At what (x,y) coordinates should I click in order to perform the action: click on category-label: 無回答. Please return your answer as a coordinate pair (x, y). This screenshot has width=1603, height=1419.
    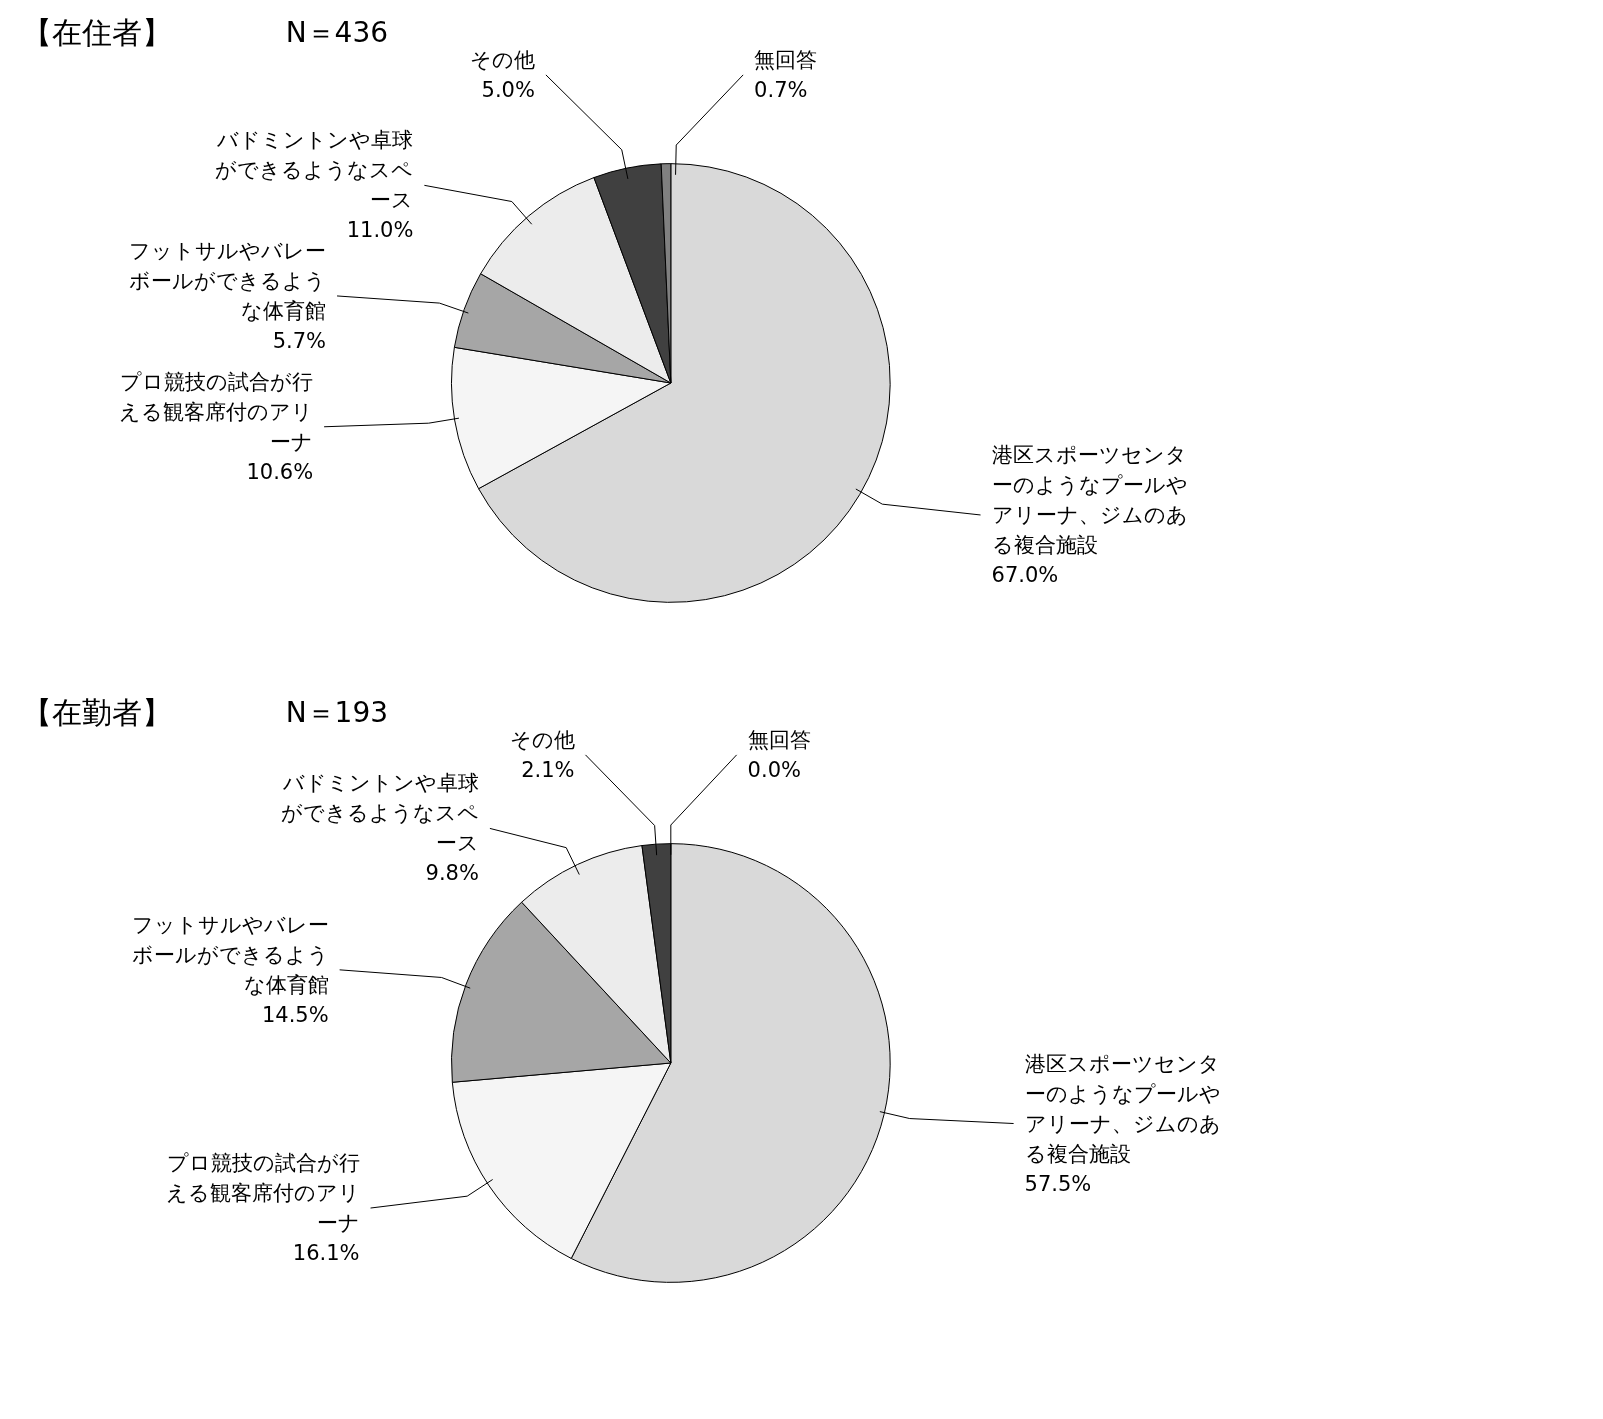
    Looking at the image, I should click on (779, 739).